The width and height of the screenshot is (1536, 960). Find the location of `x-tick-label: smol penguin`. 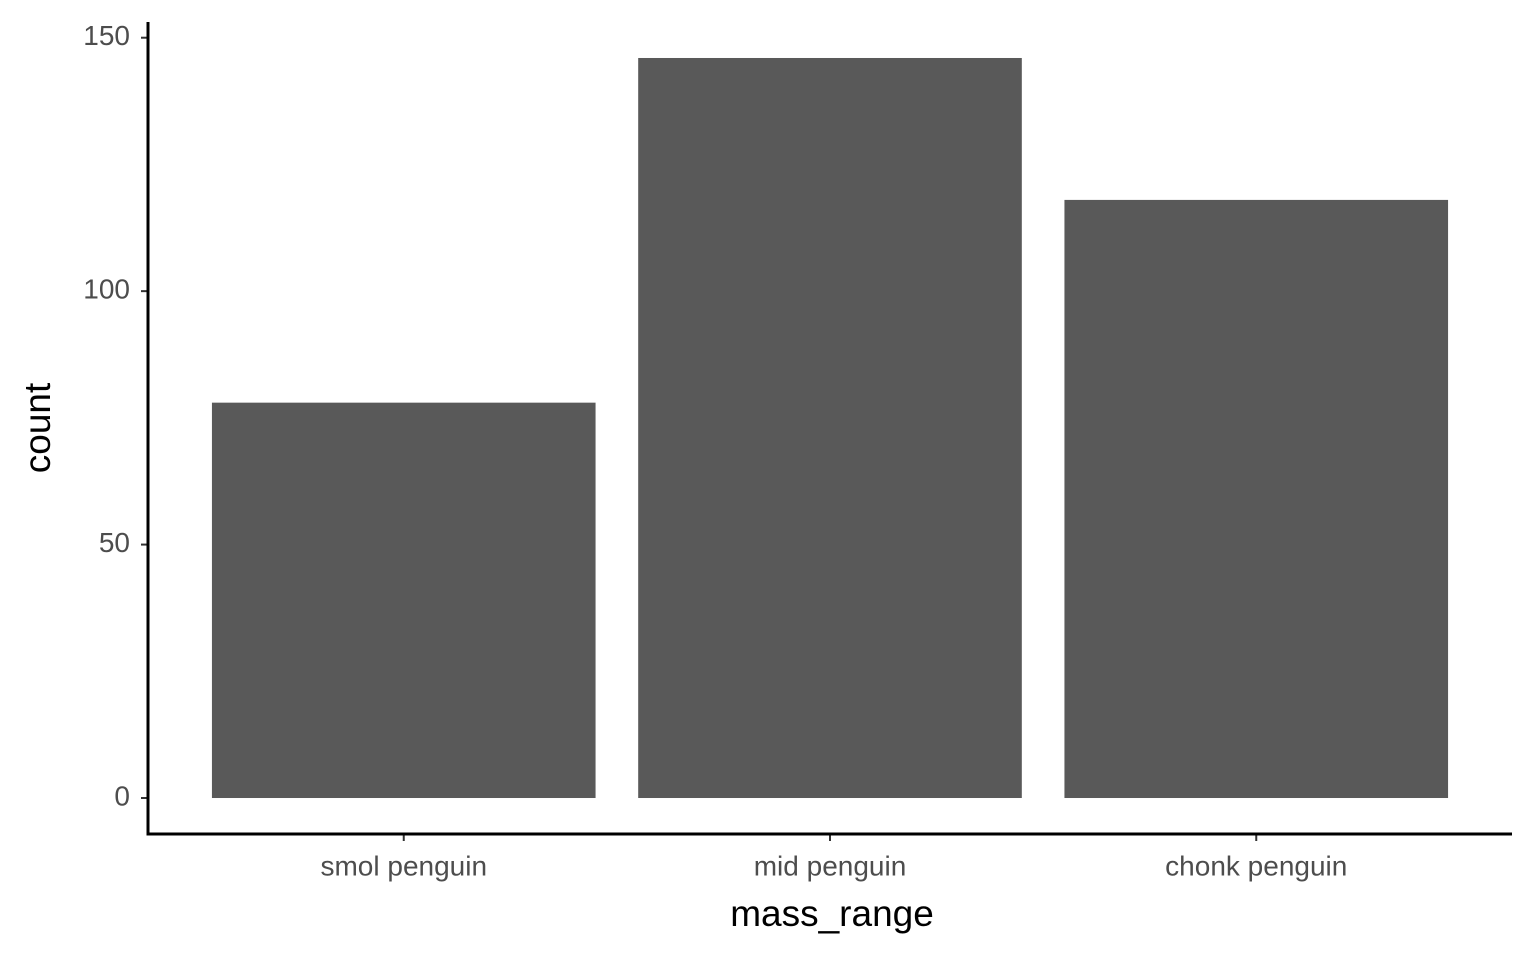

x-tick-label: smol penguin is located at coordinates (403, 865).